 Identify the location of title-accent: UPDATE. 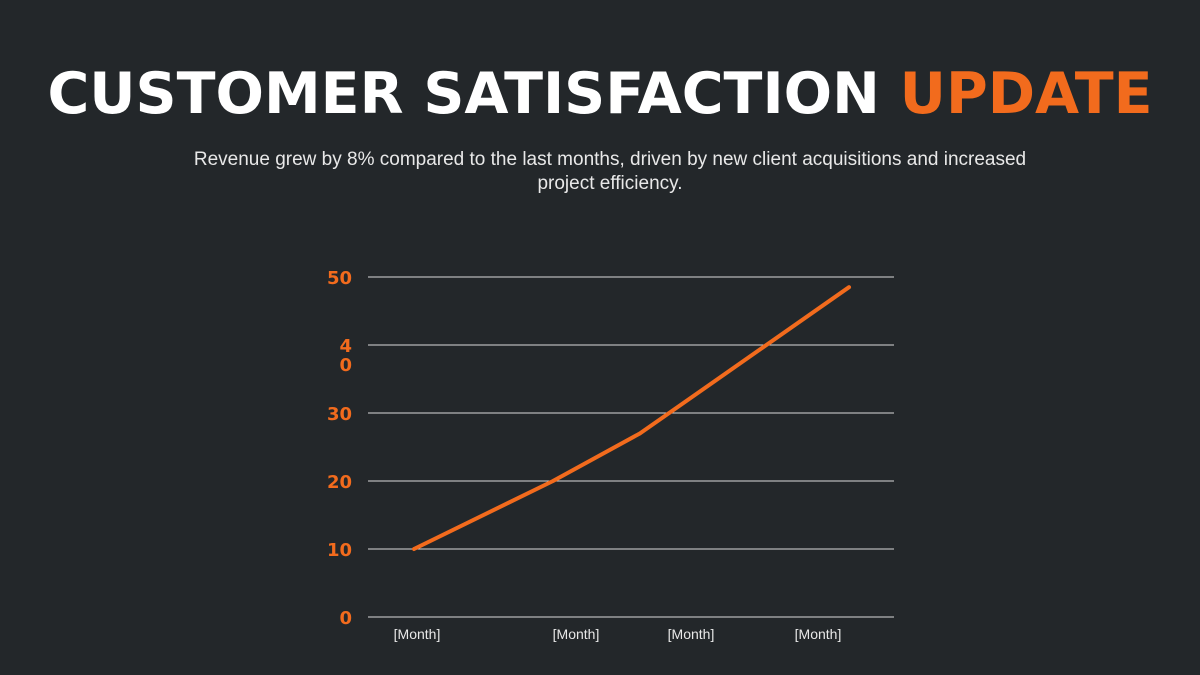
(1026, 94).